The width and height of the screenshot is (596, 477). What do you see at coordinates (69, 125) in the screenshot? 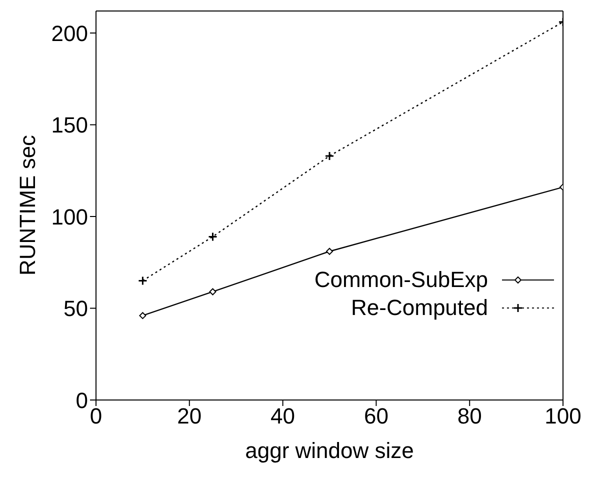
I see `y-tick-label: 150` at bounding box center [69, 125].